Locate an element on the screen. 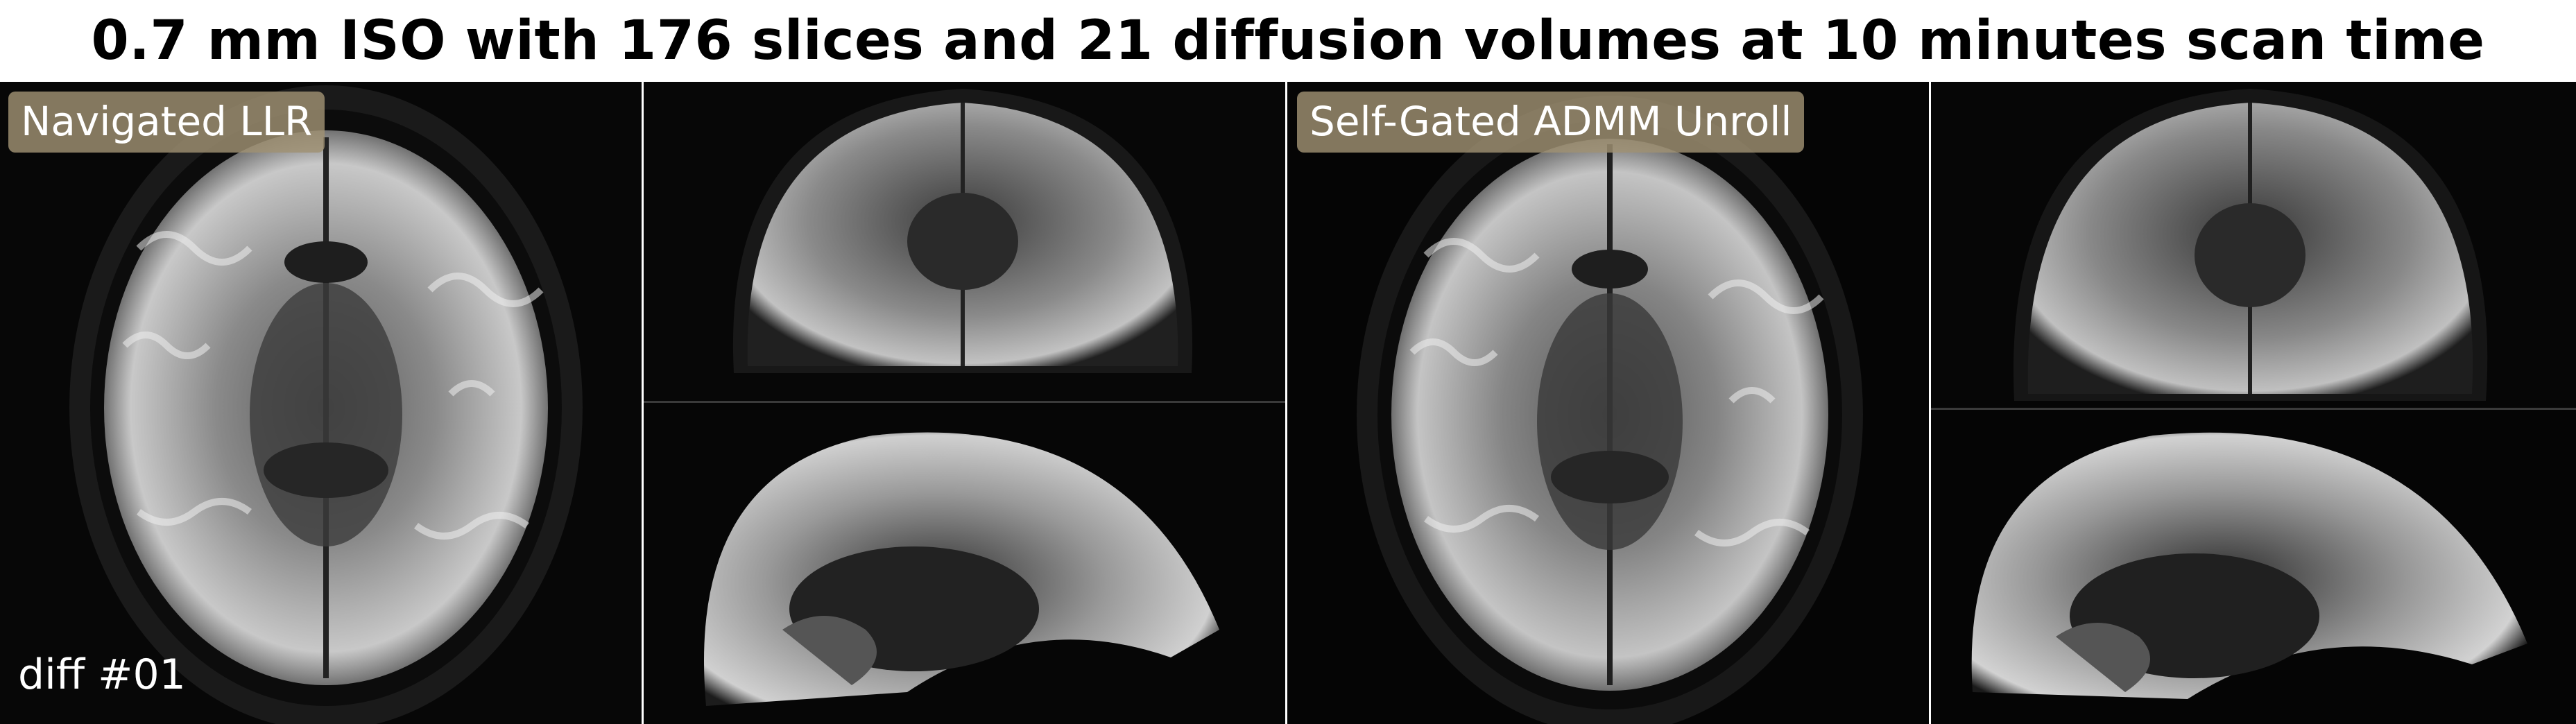  method-label: Self-Gated ADMM Unroll is located at coordinates (1551, 122).